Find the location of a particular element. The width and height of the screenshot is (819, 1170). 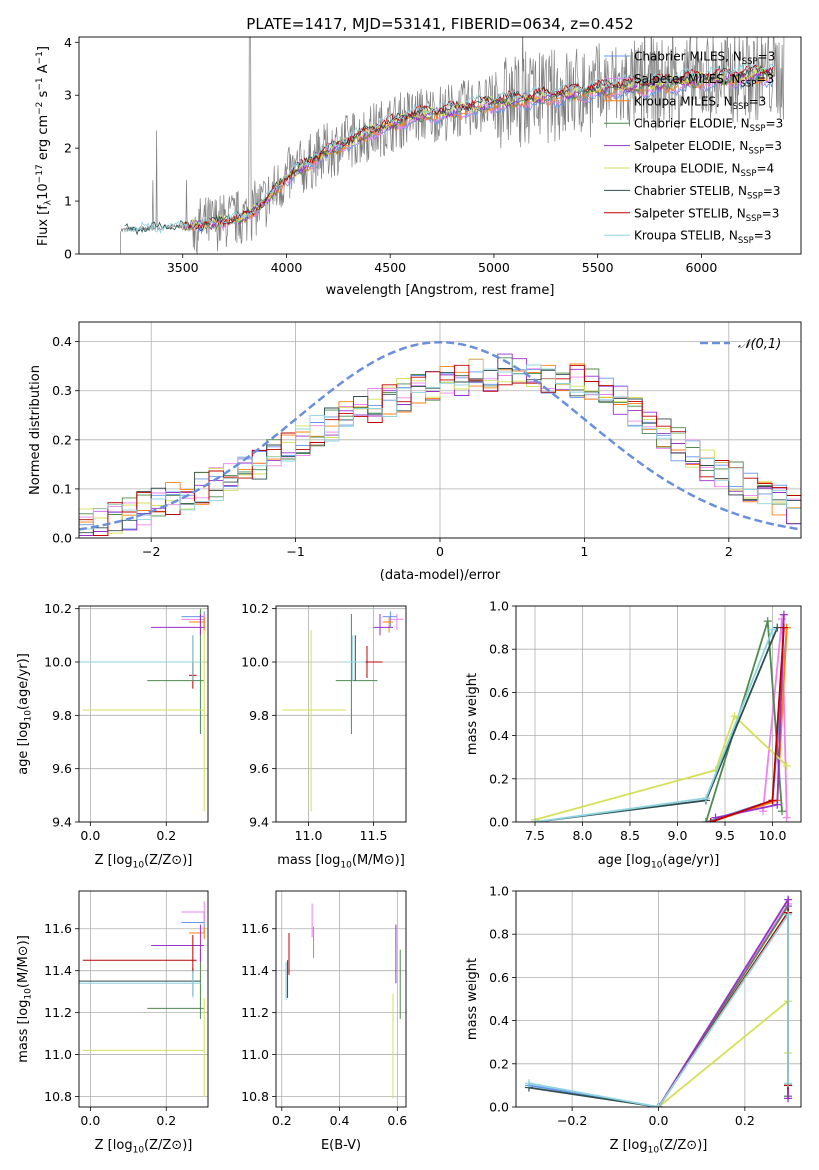

y-tick-label: 2 is located at coordinates (68, 148).